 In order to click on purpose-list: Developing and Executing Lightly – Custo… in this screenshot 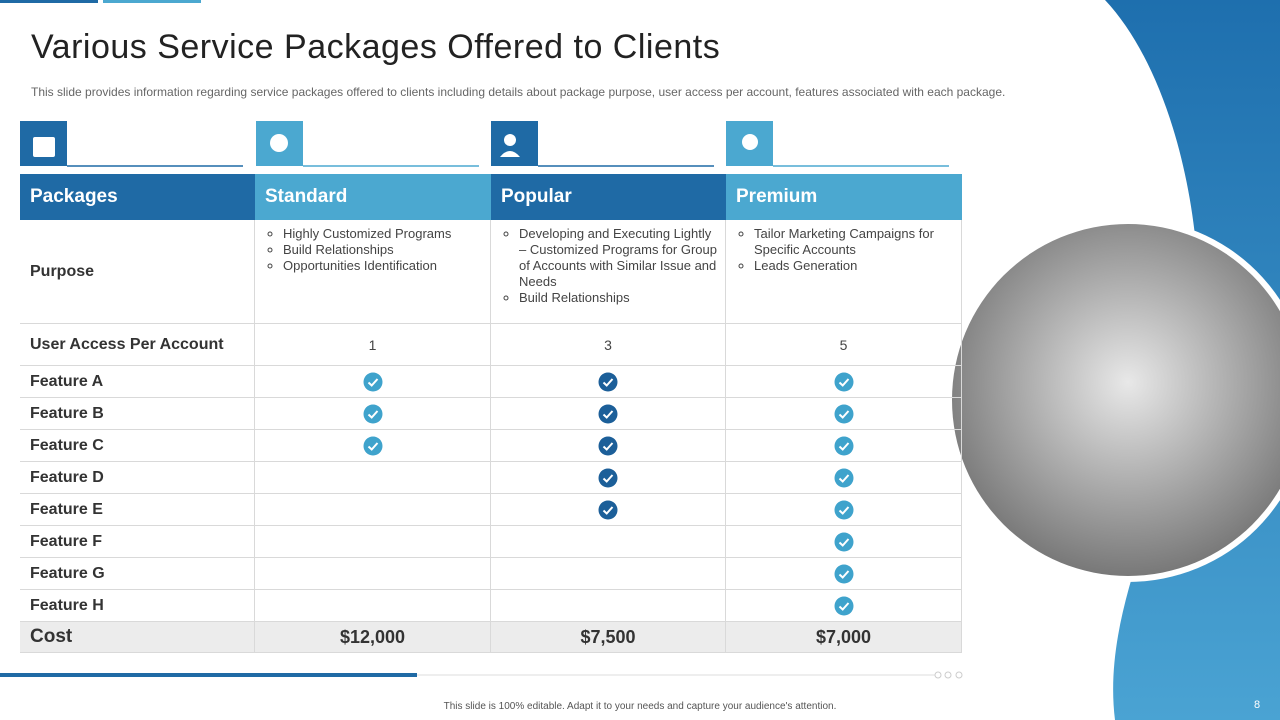, I will do `click(608, 266)`.